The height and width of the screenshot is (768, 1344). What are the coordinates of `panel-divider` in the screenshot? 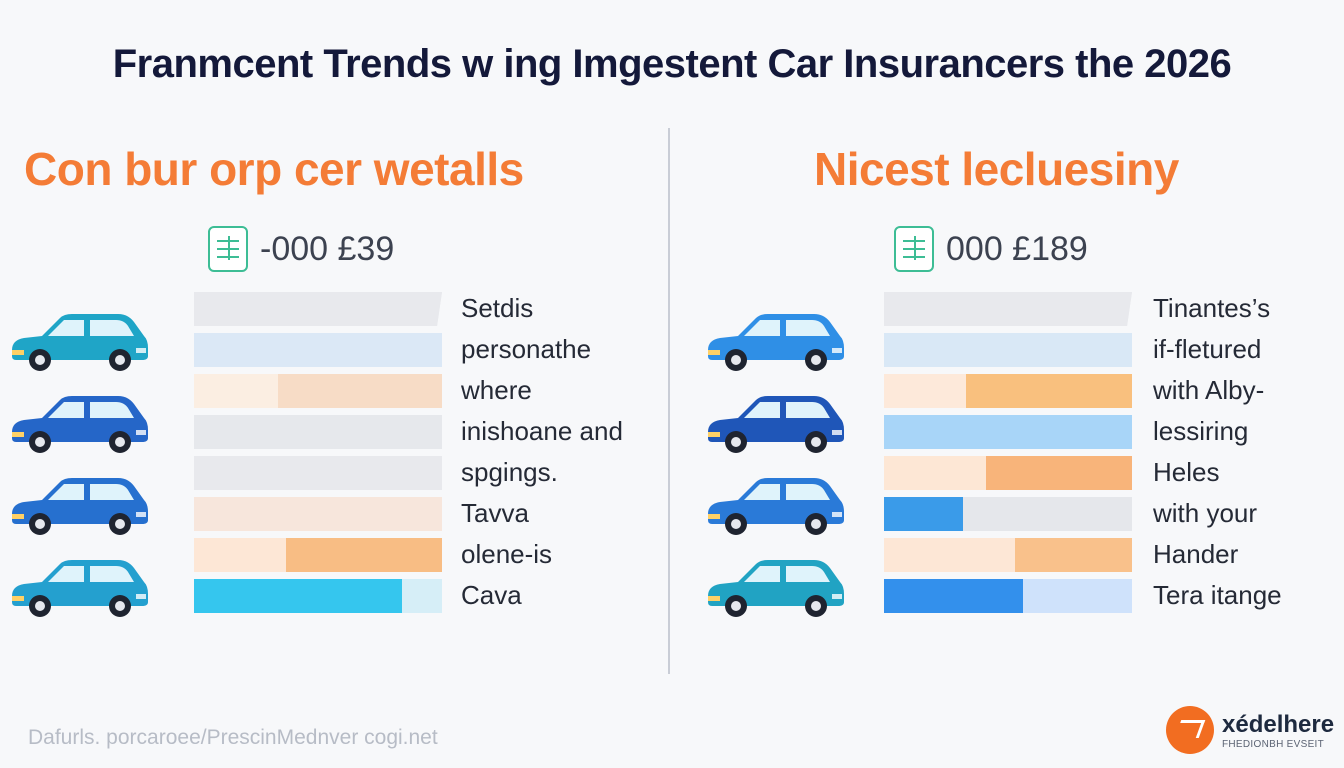 It's located at (669, 401).